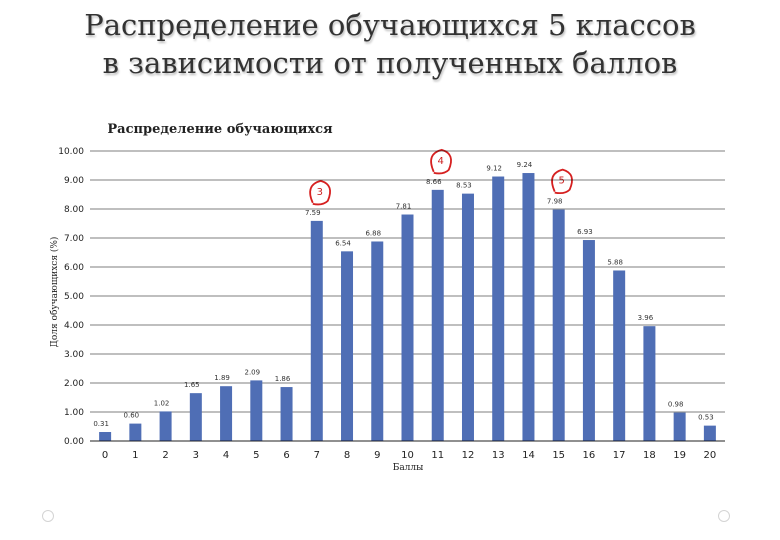 This screenshot has height=540, width=780. I want to click on data-label: 0.60, so click(132, 416).